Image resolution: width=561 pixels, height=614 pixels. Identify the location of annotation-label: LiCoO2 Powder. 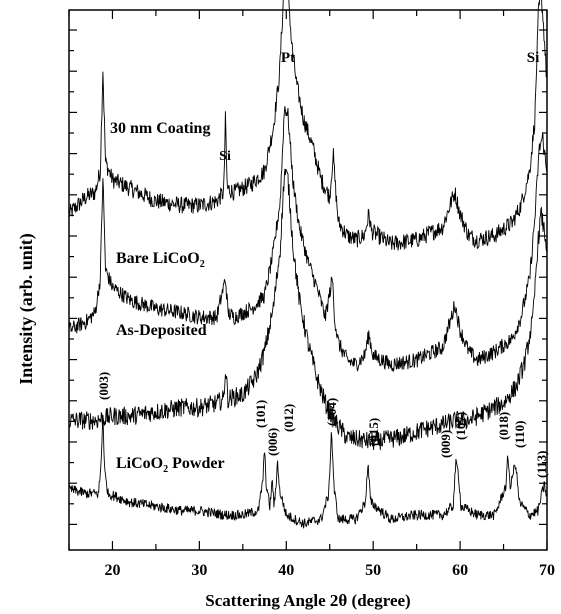
(170, 465).